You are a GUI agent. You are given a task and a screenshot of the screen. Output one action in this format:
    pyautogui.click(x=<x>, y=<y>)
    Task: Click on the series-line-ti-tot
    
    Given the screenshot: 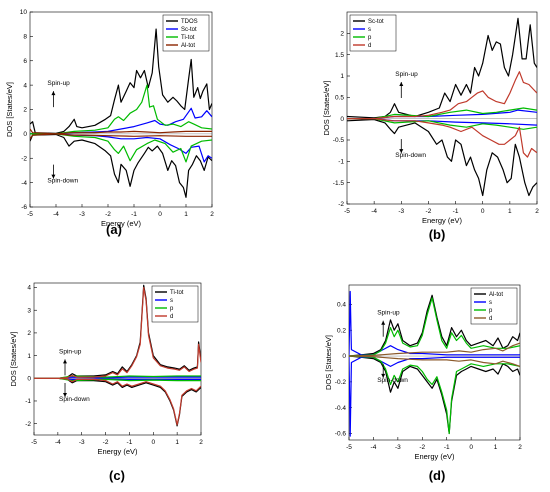 What is the action you would take?
    pyautogui.click(x=121, y=109)
    